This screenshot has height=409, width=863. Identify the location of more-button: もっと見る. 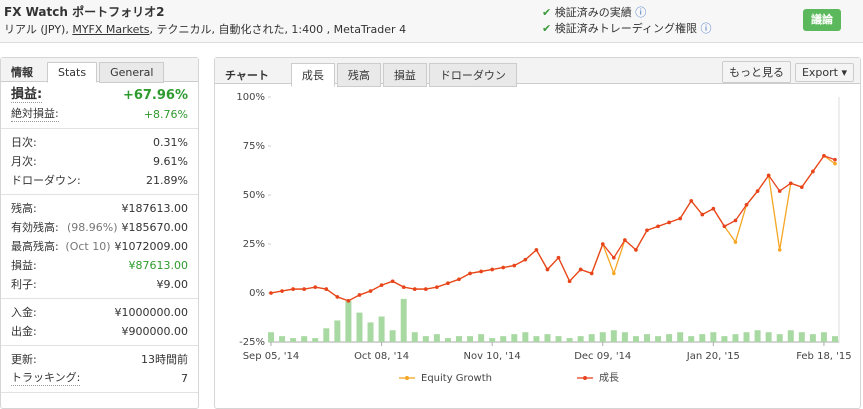
(756, 72).